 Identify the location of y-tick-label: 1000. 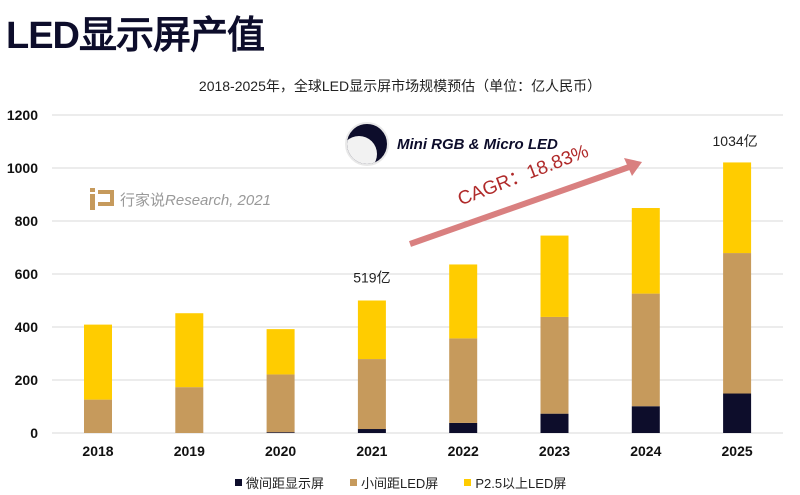
(22, 168).